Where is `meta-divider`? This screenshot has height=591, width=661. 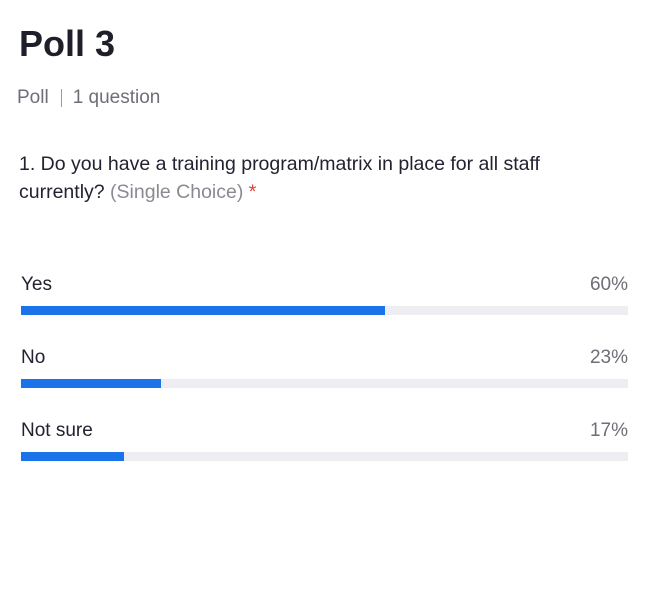 meta-divider is located at coordinates (61, 98).